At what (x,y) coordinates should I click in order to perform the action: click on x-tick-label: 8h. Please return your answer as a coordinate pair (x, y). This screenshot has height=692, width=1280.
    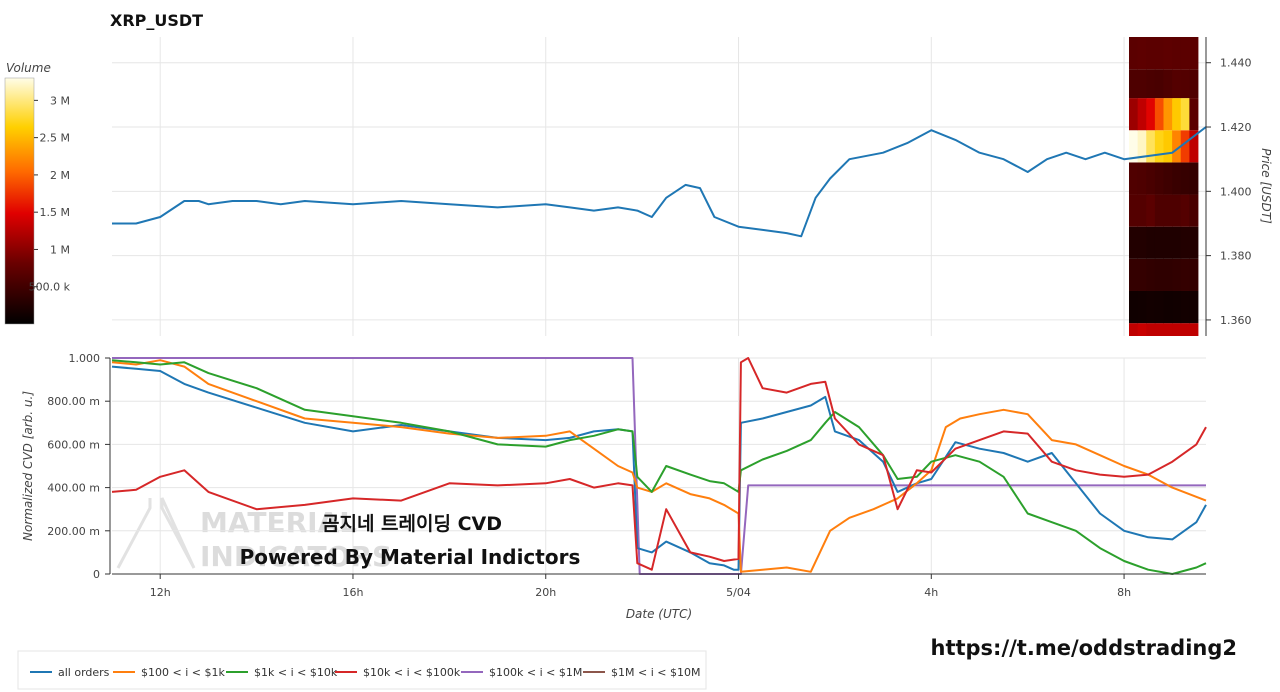
    Looking at the image, I should click on (1124, 592).